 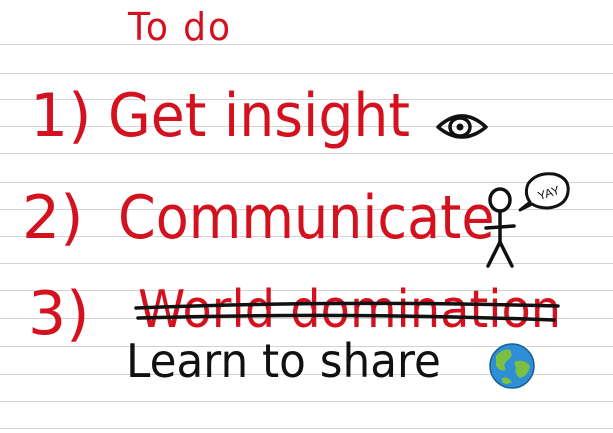 I want to click on item-number-1: 1), so click(x=61, y=116).